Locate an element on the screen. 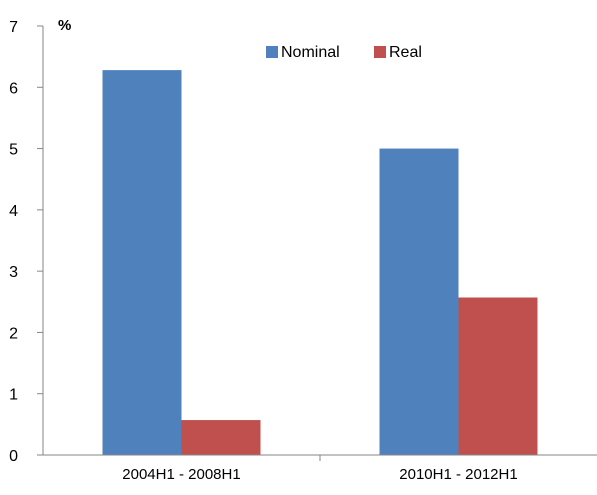 This screenshot has height=495, width=597. legend-label-nominal: Nominal is located at coordinates (310, 52).